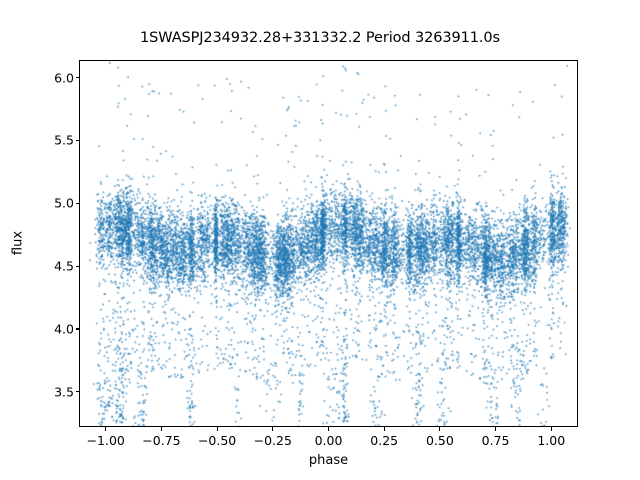  What do you see at coordinates (328, 460) in the screenshot?
I see `x-axis-label: phase` at bounding box center [328, 460].